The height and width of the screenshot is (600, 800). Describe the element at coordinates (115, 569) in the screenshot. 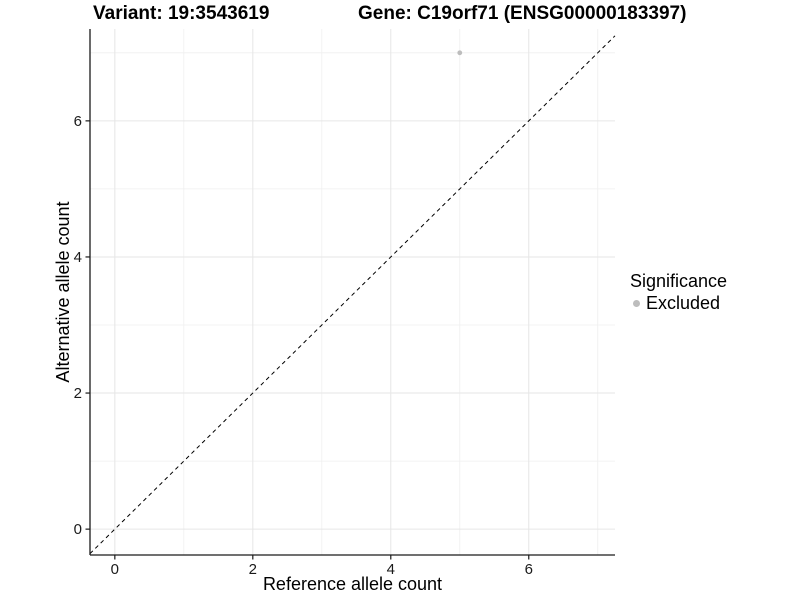

I see `x-tick-label: 0` at that location.